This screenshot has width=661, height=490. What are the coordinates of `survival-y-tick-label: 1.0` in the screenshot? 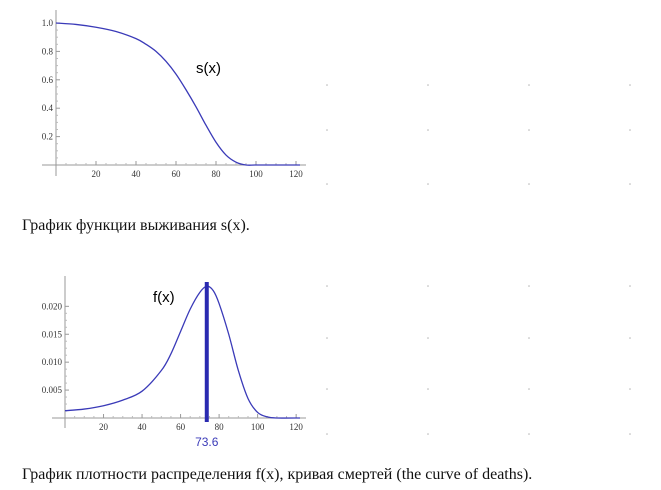 It's located at (48, 23).